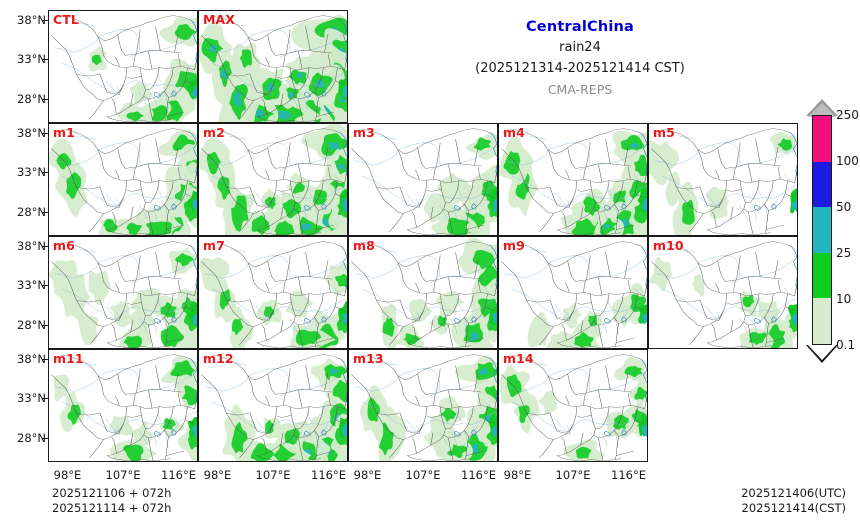 The image size is (860, 523). What do you see at coordinates (214, 132) in the screenshot?
I see `panel-label-m2: m2` at bounding box center [214, 132].